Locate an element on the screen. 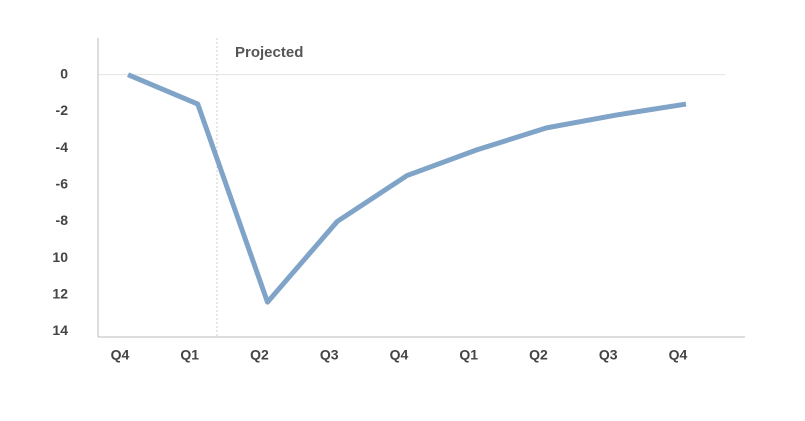  y-tick-label: -2 is located at coordinates (62, 110).